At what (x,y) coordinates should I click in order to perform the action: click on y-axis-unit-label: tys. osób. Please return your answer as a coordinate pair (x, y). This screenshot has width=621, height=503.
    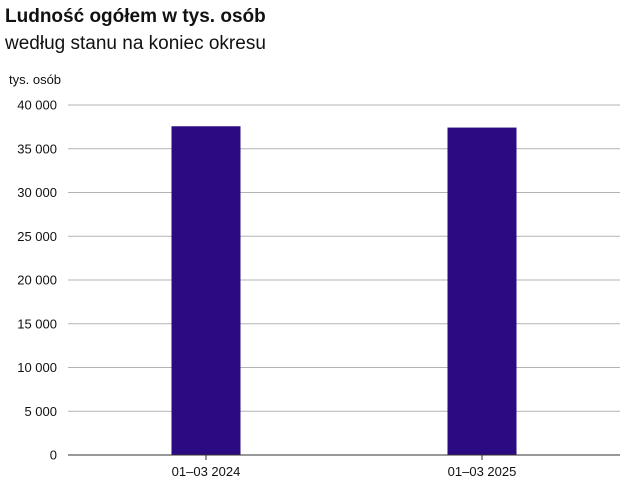
    Looking at the image, I should click on (35, 79).